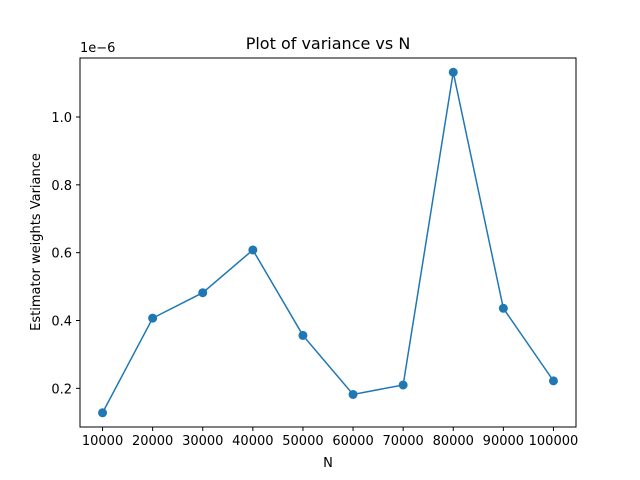  What do you see at coordinates (453, 441) in the screenshot?
I see `x-tick-label: 80000` at bounding box center [453, 441].